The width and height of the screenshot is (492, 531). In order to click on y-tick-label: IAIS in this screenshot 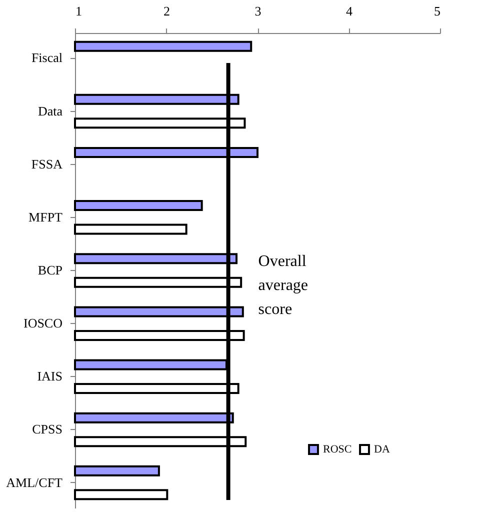, I will do `click(49, 376)`.